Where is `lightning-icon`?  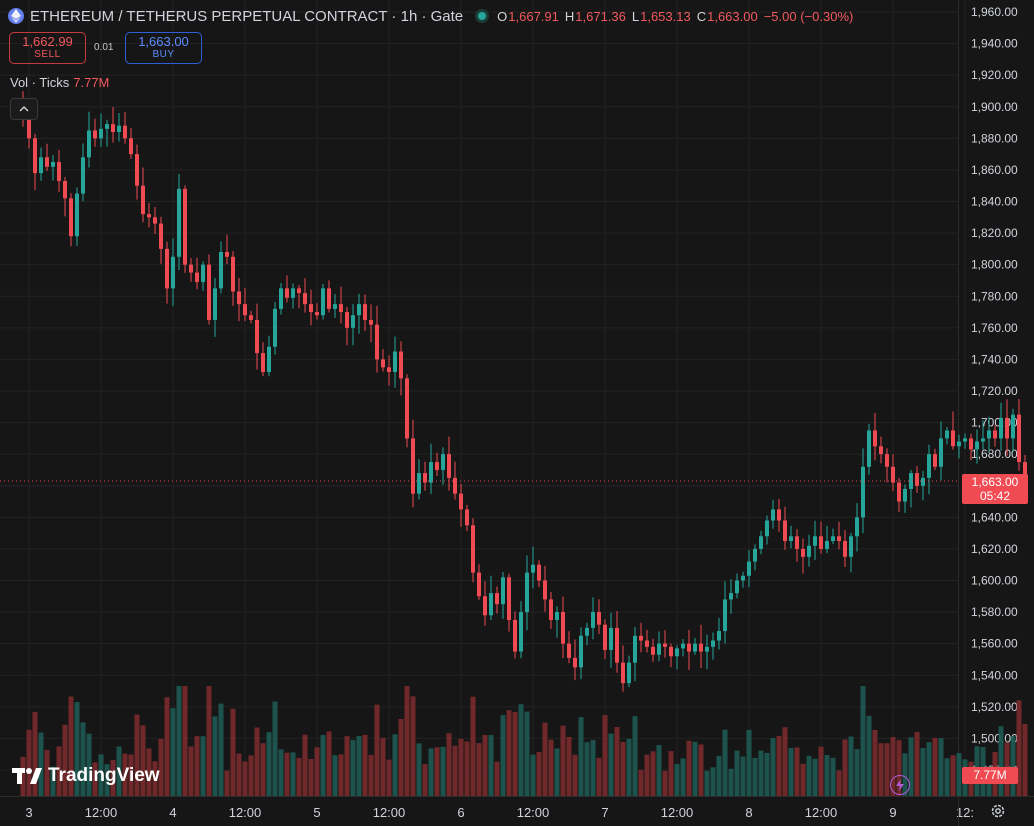 lightning-icon is located at coordinates (900, 785).